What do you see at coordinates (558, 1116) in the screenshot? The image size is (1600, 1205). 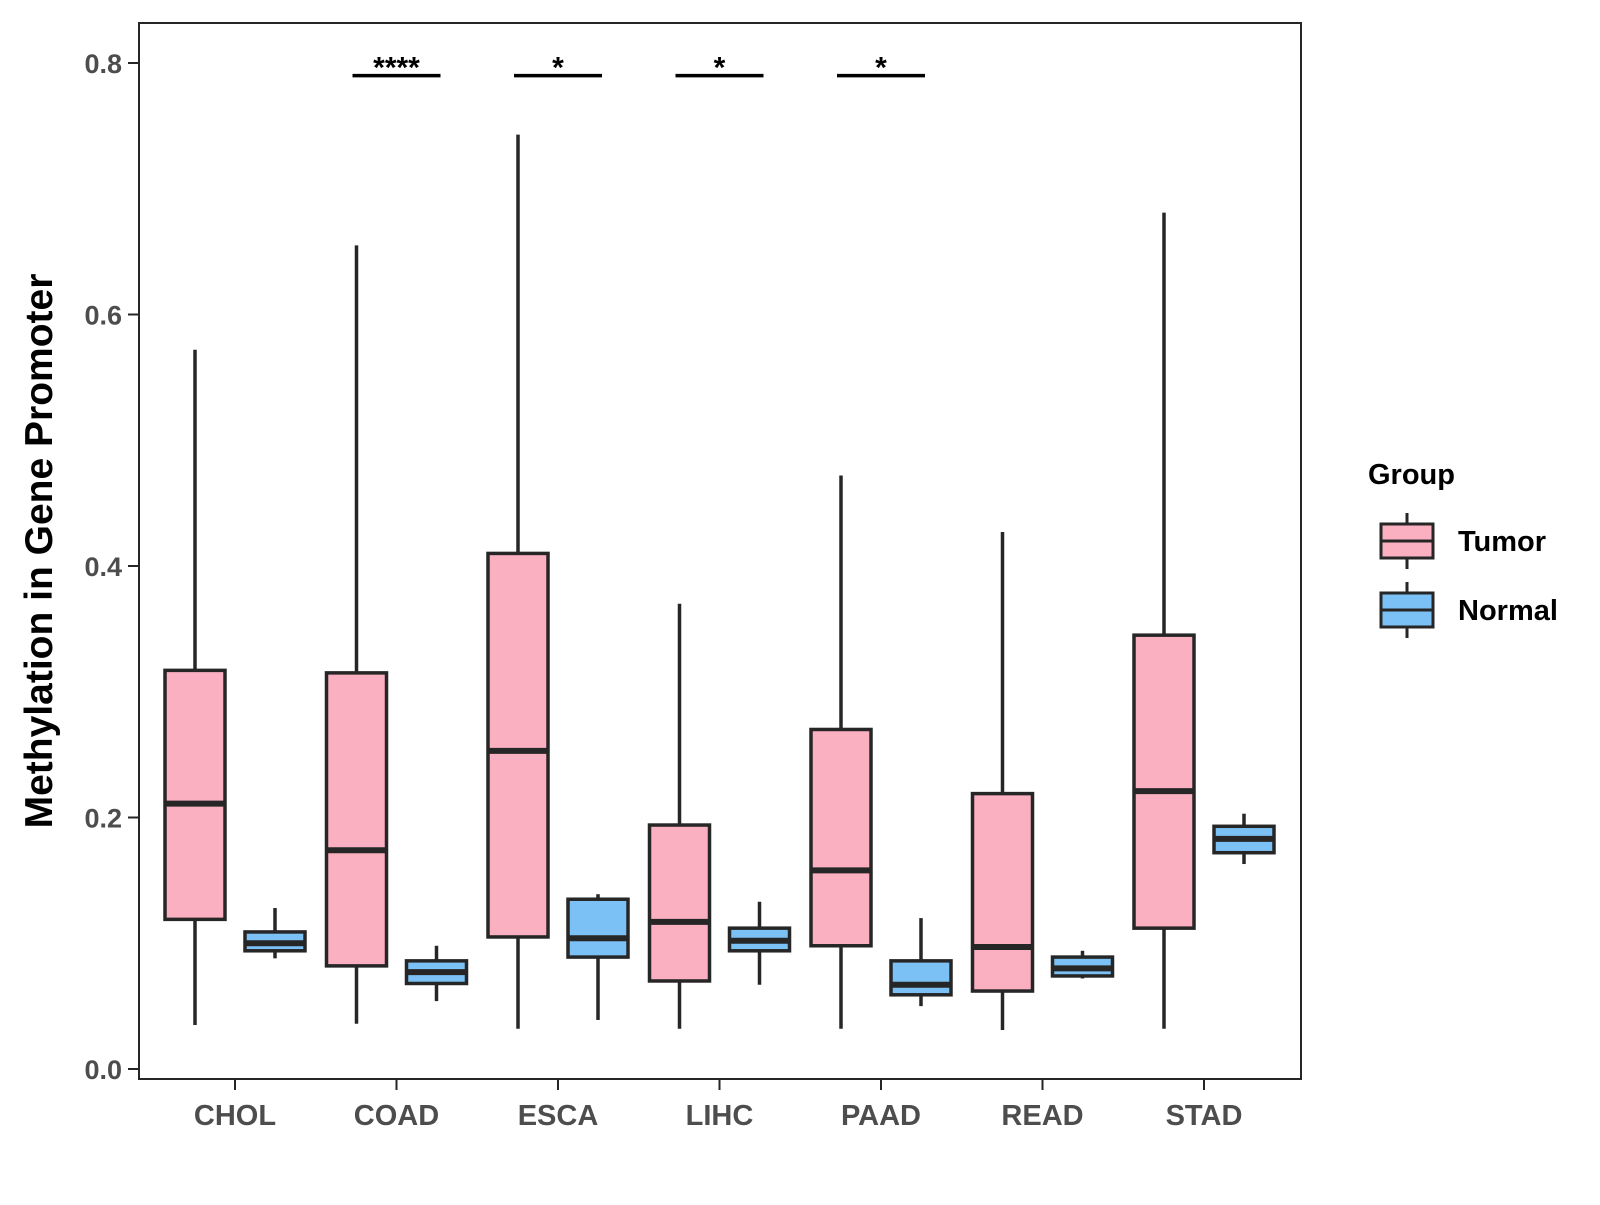 I see `x-tick-label: ESCA` at bounding box center [558, 1116].